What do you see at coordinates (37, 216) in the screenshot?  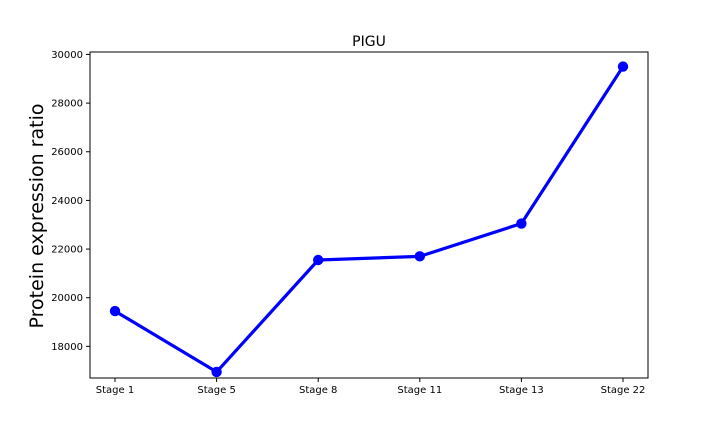 I see `y-axis-title: Protein expression ratio` at bounding box center [37, 216].